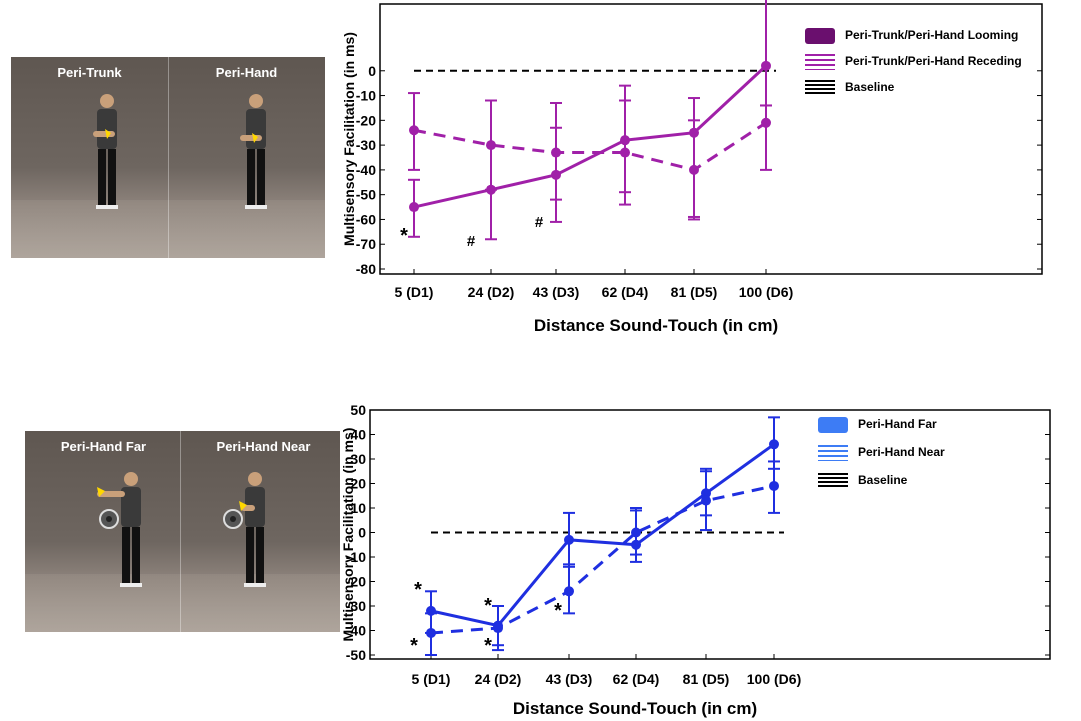  What do you see at coordinates (932, 35) in the screenshot?
I see `legend-label: Peri-Trunk/Peri-Hand Looming` at bounding box center [932, 35].